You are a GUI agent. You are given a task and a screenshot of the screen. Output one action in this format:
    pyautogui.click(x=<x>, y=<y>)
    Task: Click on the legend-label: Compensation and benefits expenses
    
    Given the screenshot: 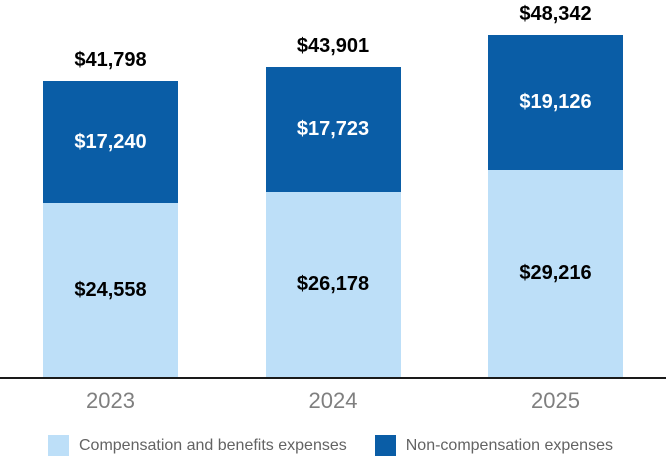 What is the action you would take?
    pyautogui.click(x=213, y=445)
    